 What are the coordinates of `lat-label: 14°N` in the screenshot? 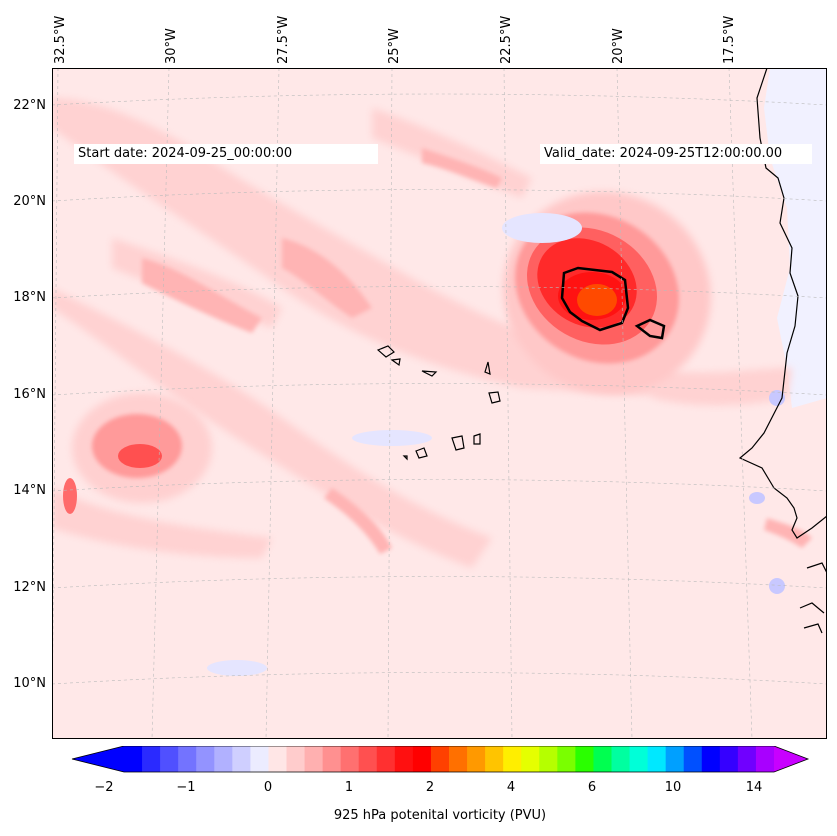 It's located at (29, 490).